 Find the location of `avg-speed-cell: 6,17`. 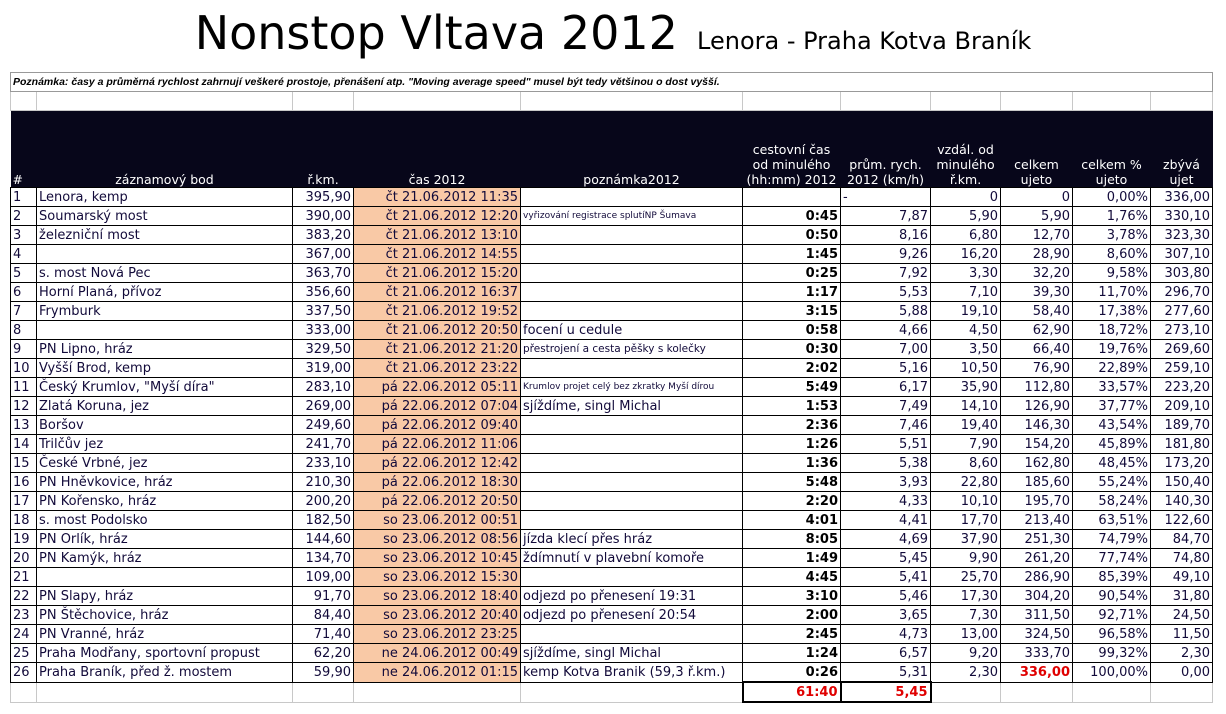

avg-speed-cell: 6,17 is located at coordinates (885, 387).